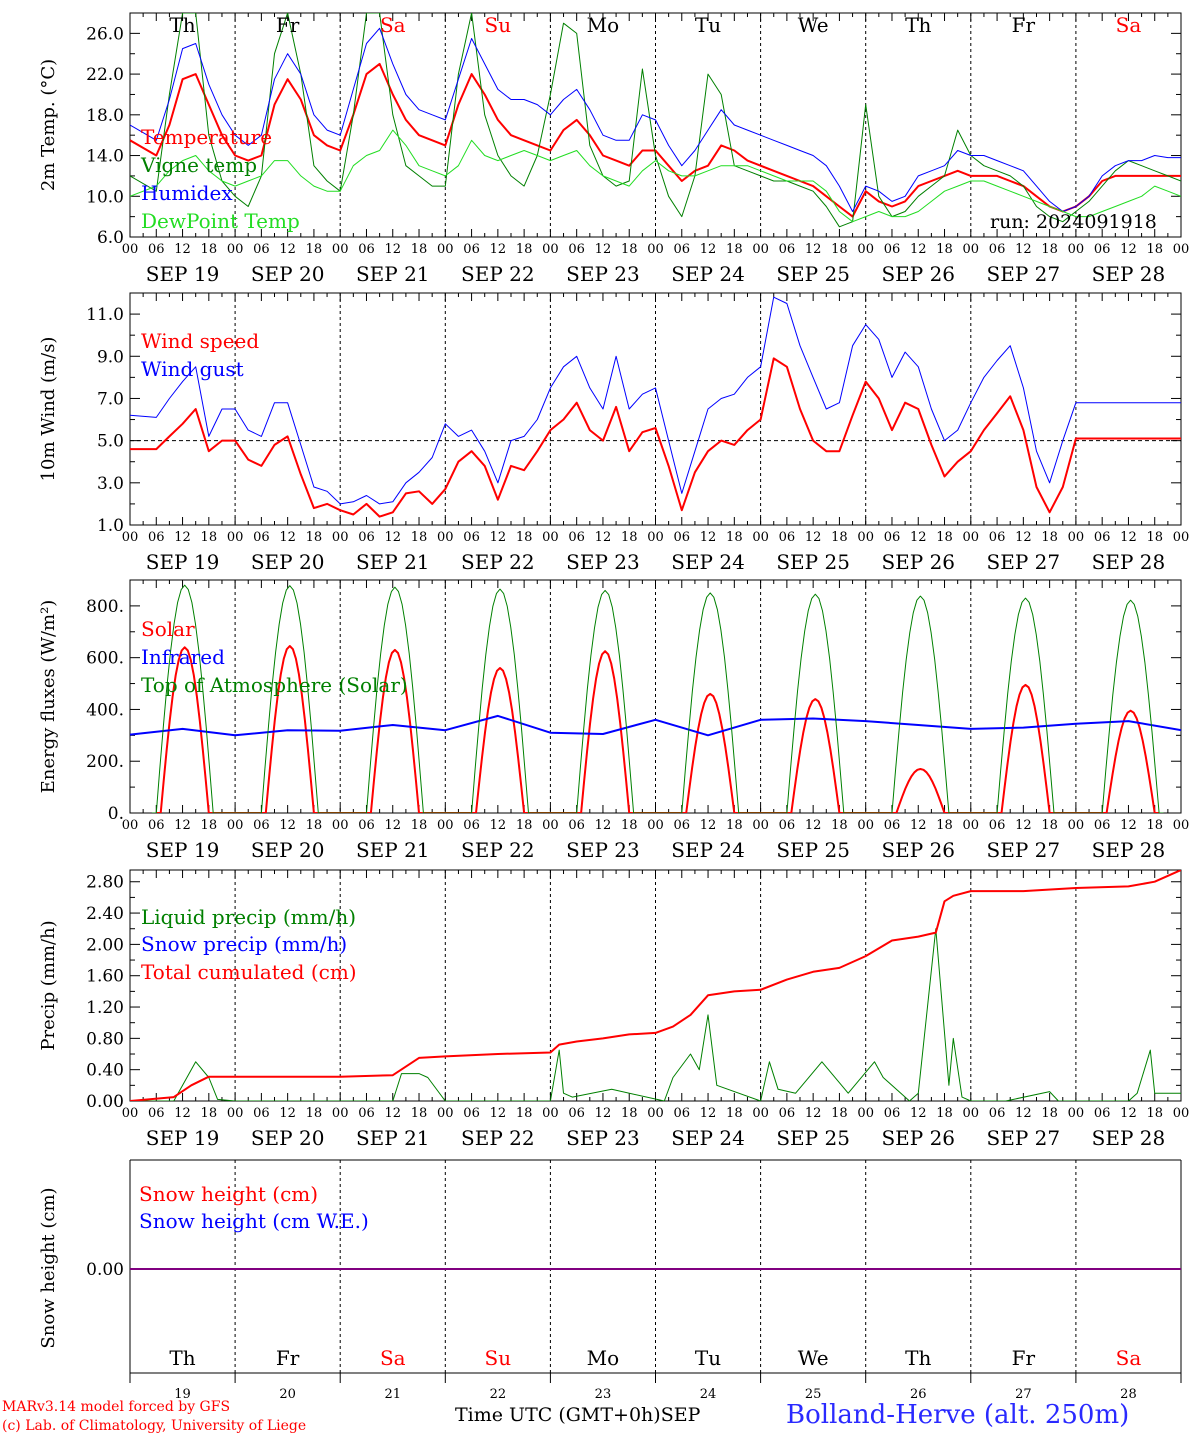 The height and width of the screenshot is (1440, 1194). Describe the element at coordinates (105, 34) in the screenshot. I see `y-tick-label: 26.0` at that location.